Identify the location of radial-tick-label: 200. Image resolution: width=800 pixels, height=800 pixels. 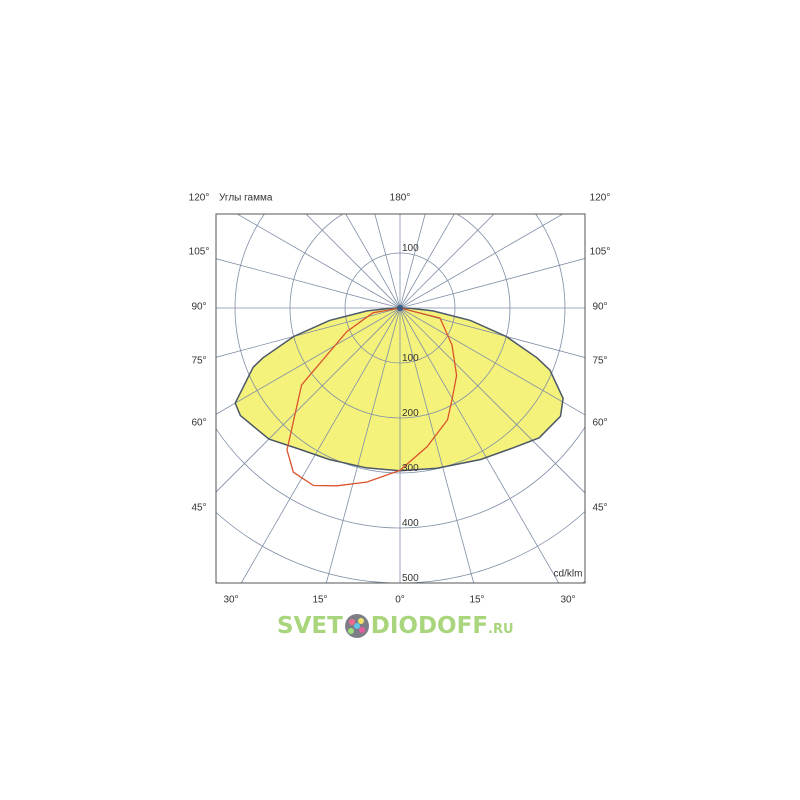
(410, 413).